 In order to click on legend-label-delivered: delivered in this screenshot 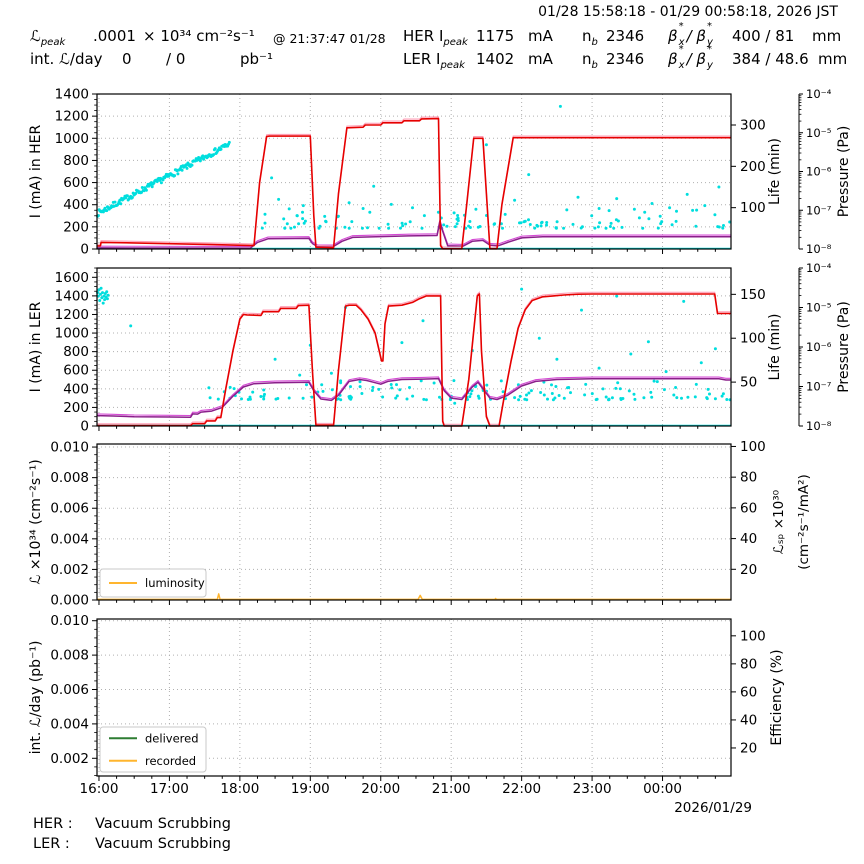, I will do `click(172, 738)`.